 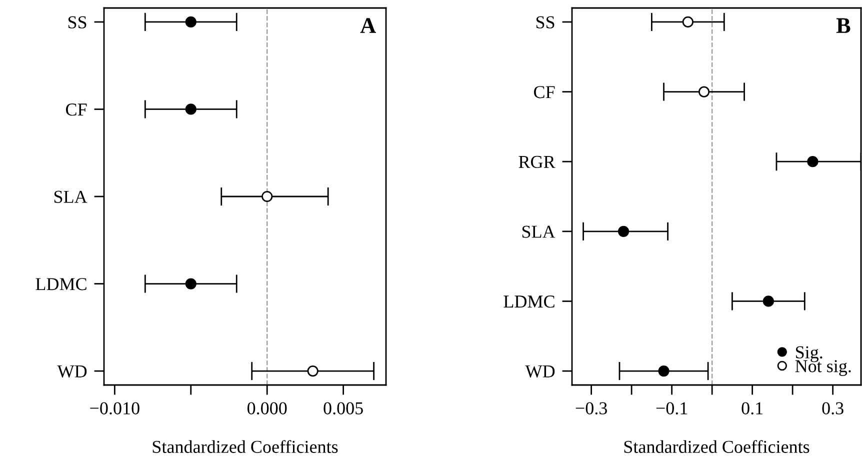 What do you see at coordinates (833, 408) in the screenshot?
I see `x-tick-label: 0.3` at bounding box center [833, 408].